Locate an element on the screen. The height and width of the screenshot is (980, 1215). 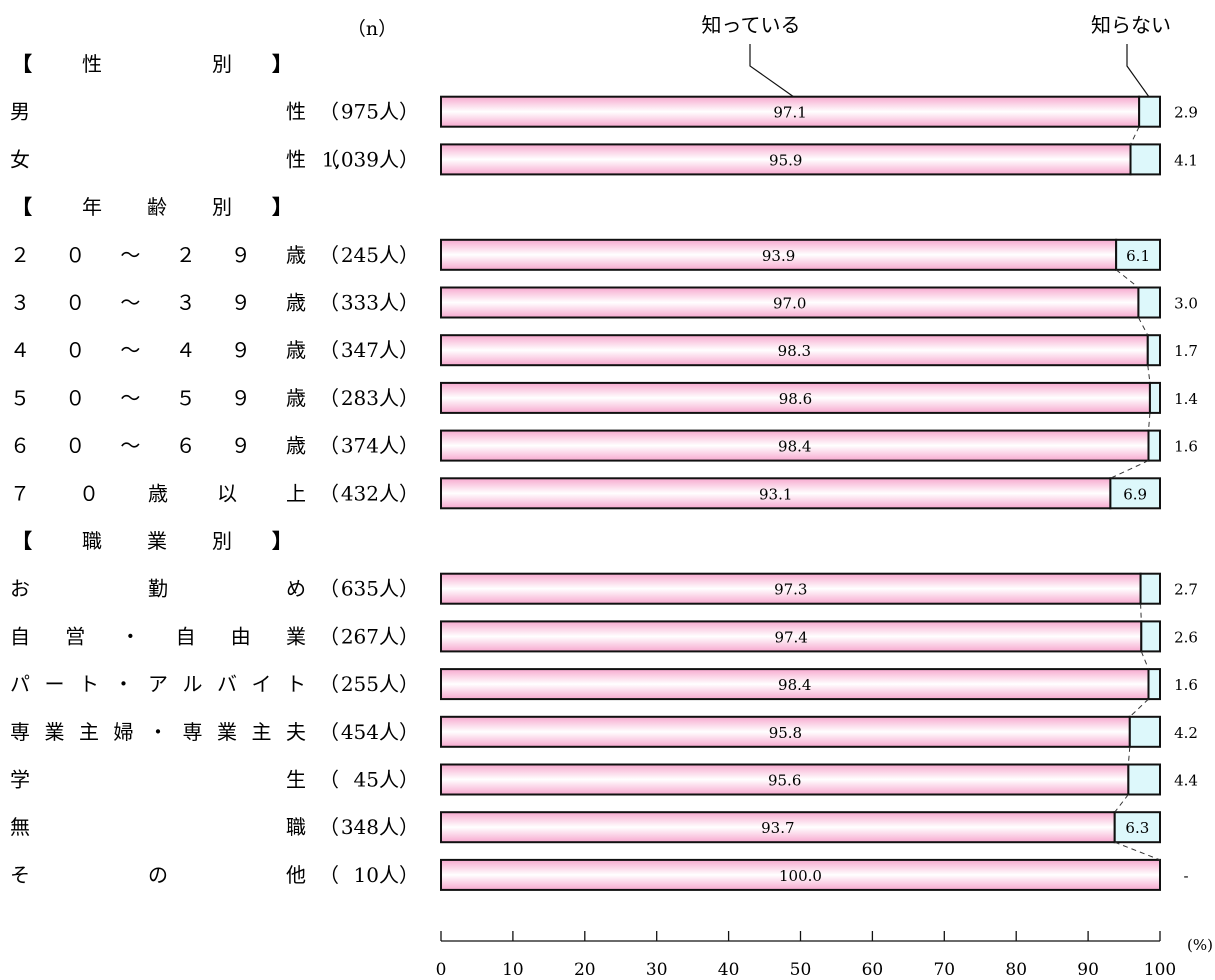
group-header-label-char: 別 is located at coordinates (222, 207).